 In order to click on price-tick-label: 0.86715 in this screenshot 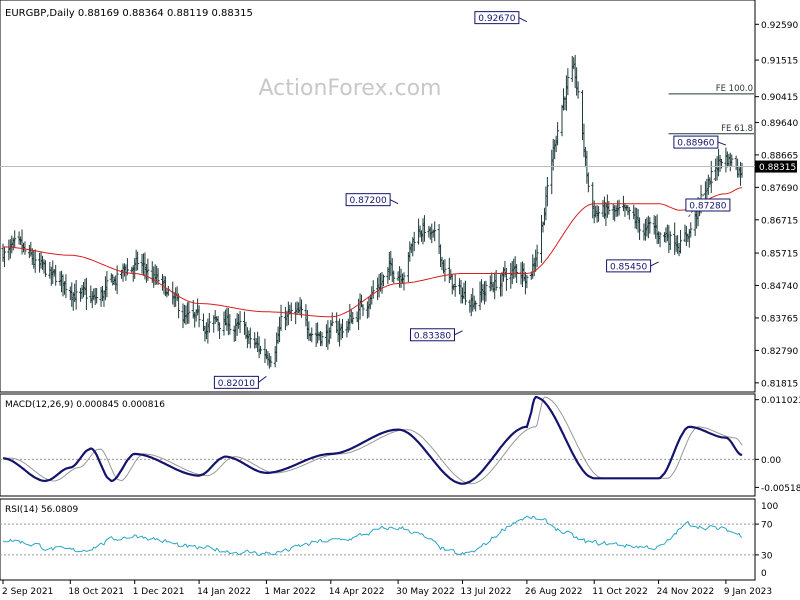, I will do `click(779, 221)`.